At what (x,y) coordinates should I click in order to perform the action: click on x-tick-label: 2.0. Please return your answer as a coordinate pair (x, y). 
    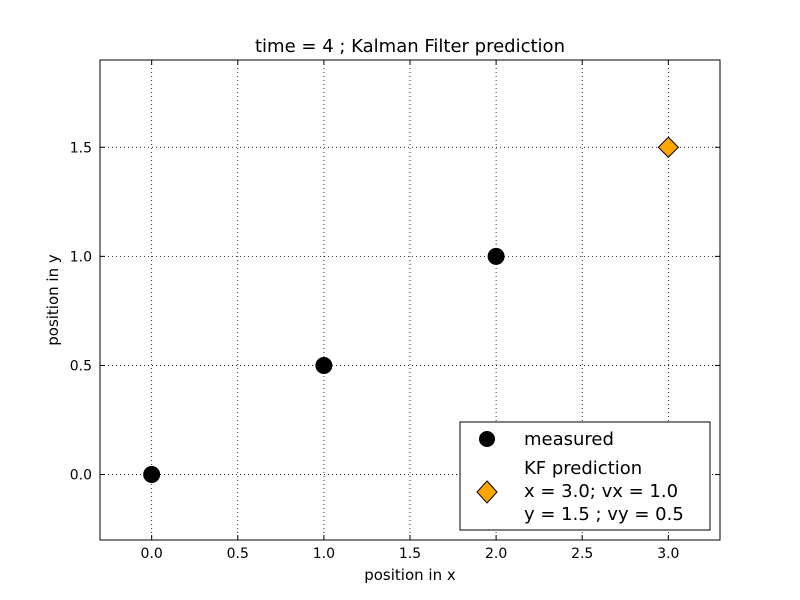
    Looking at the image, I should click on (496, 554).